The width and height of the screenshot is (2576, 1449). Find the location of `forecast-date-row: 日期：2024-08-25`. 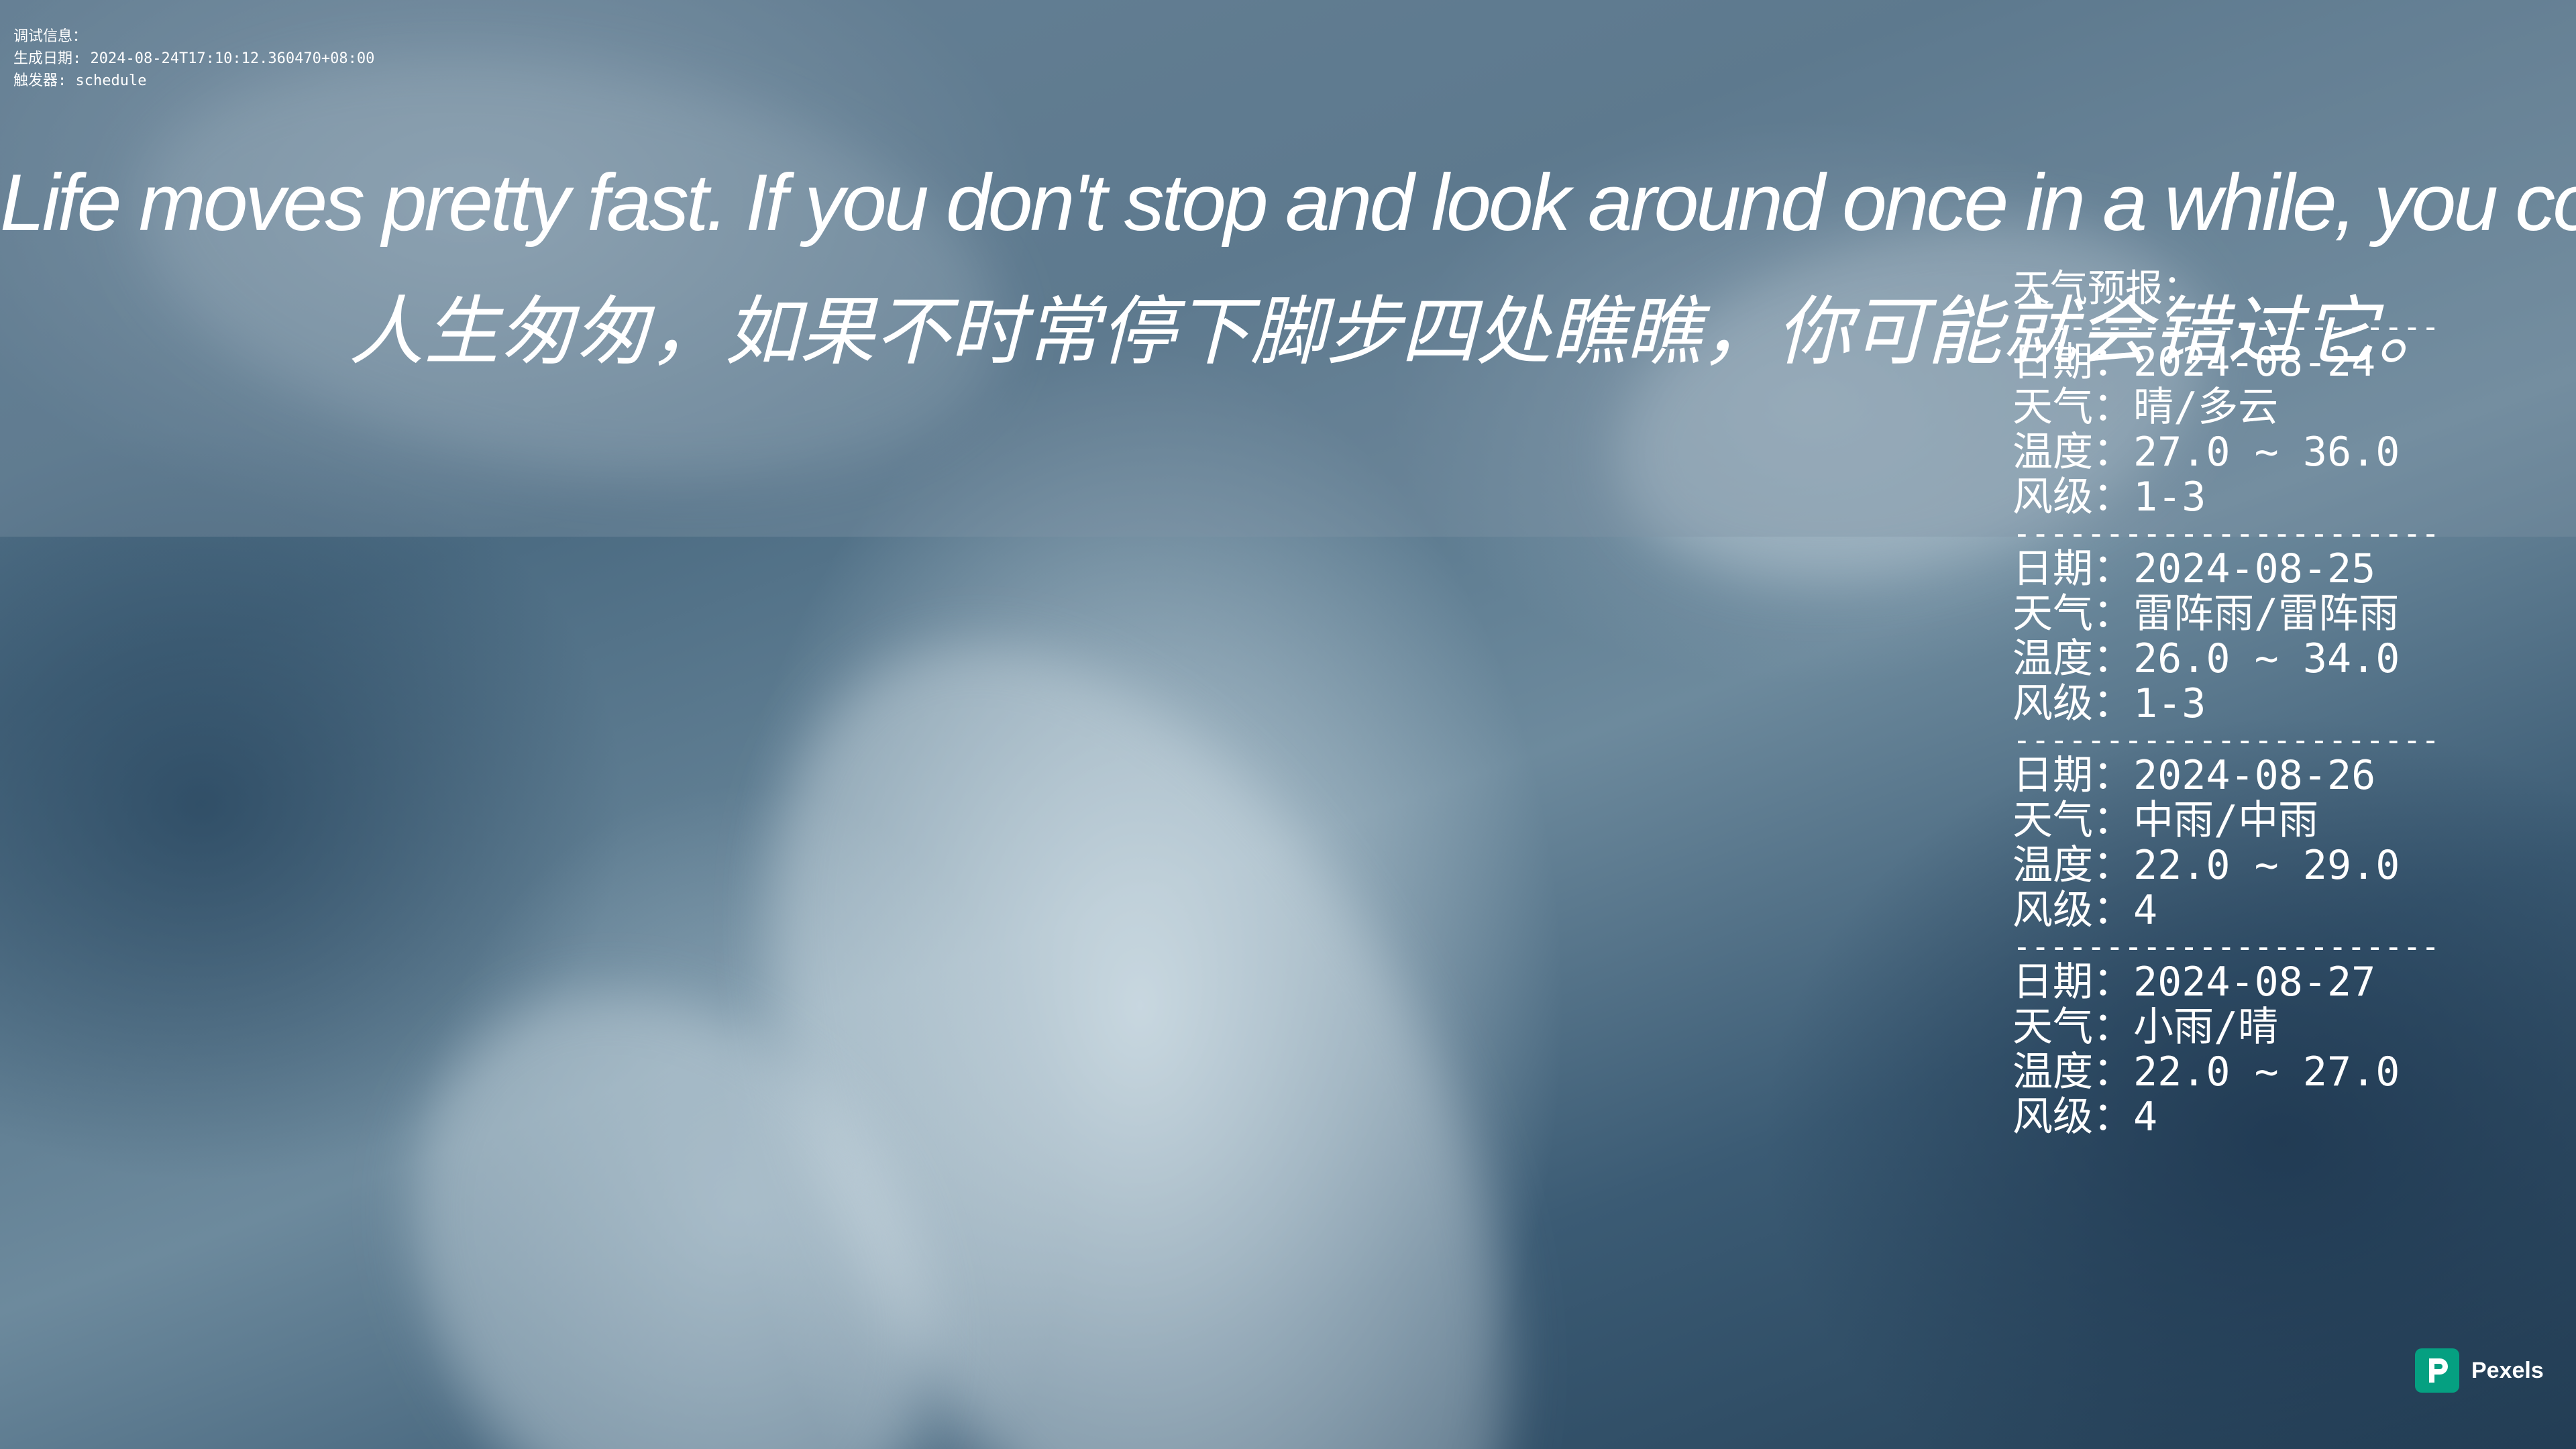

forecast-date-row: 日期：2024-08-25 is located at coordinates (2194, 568).